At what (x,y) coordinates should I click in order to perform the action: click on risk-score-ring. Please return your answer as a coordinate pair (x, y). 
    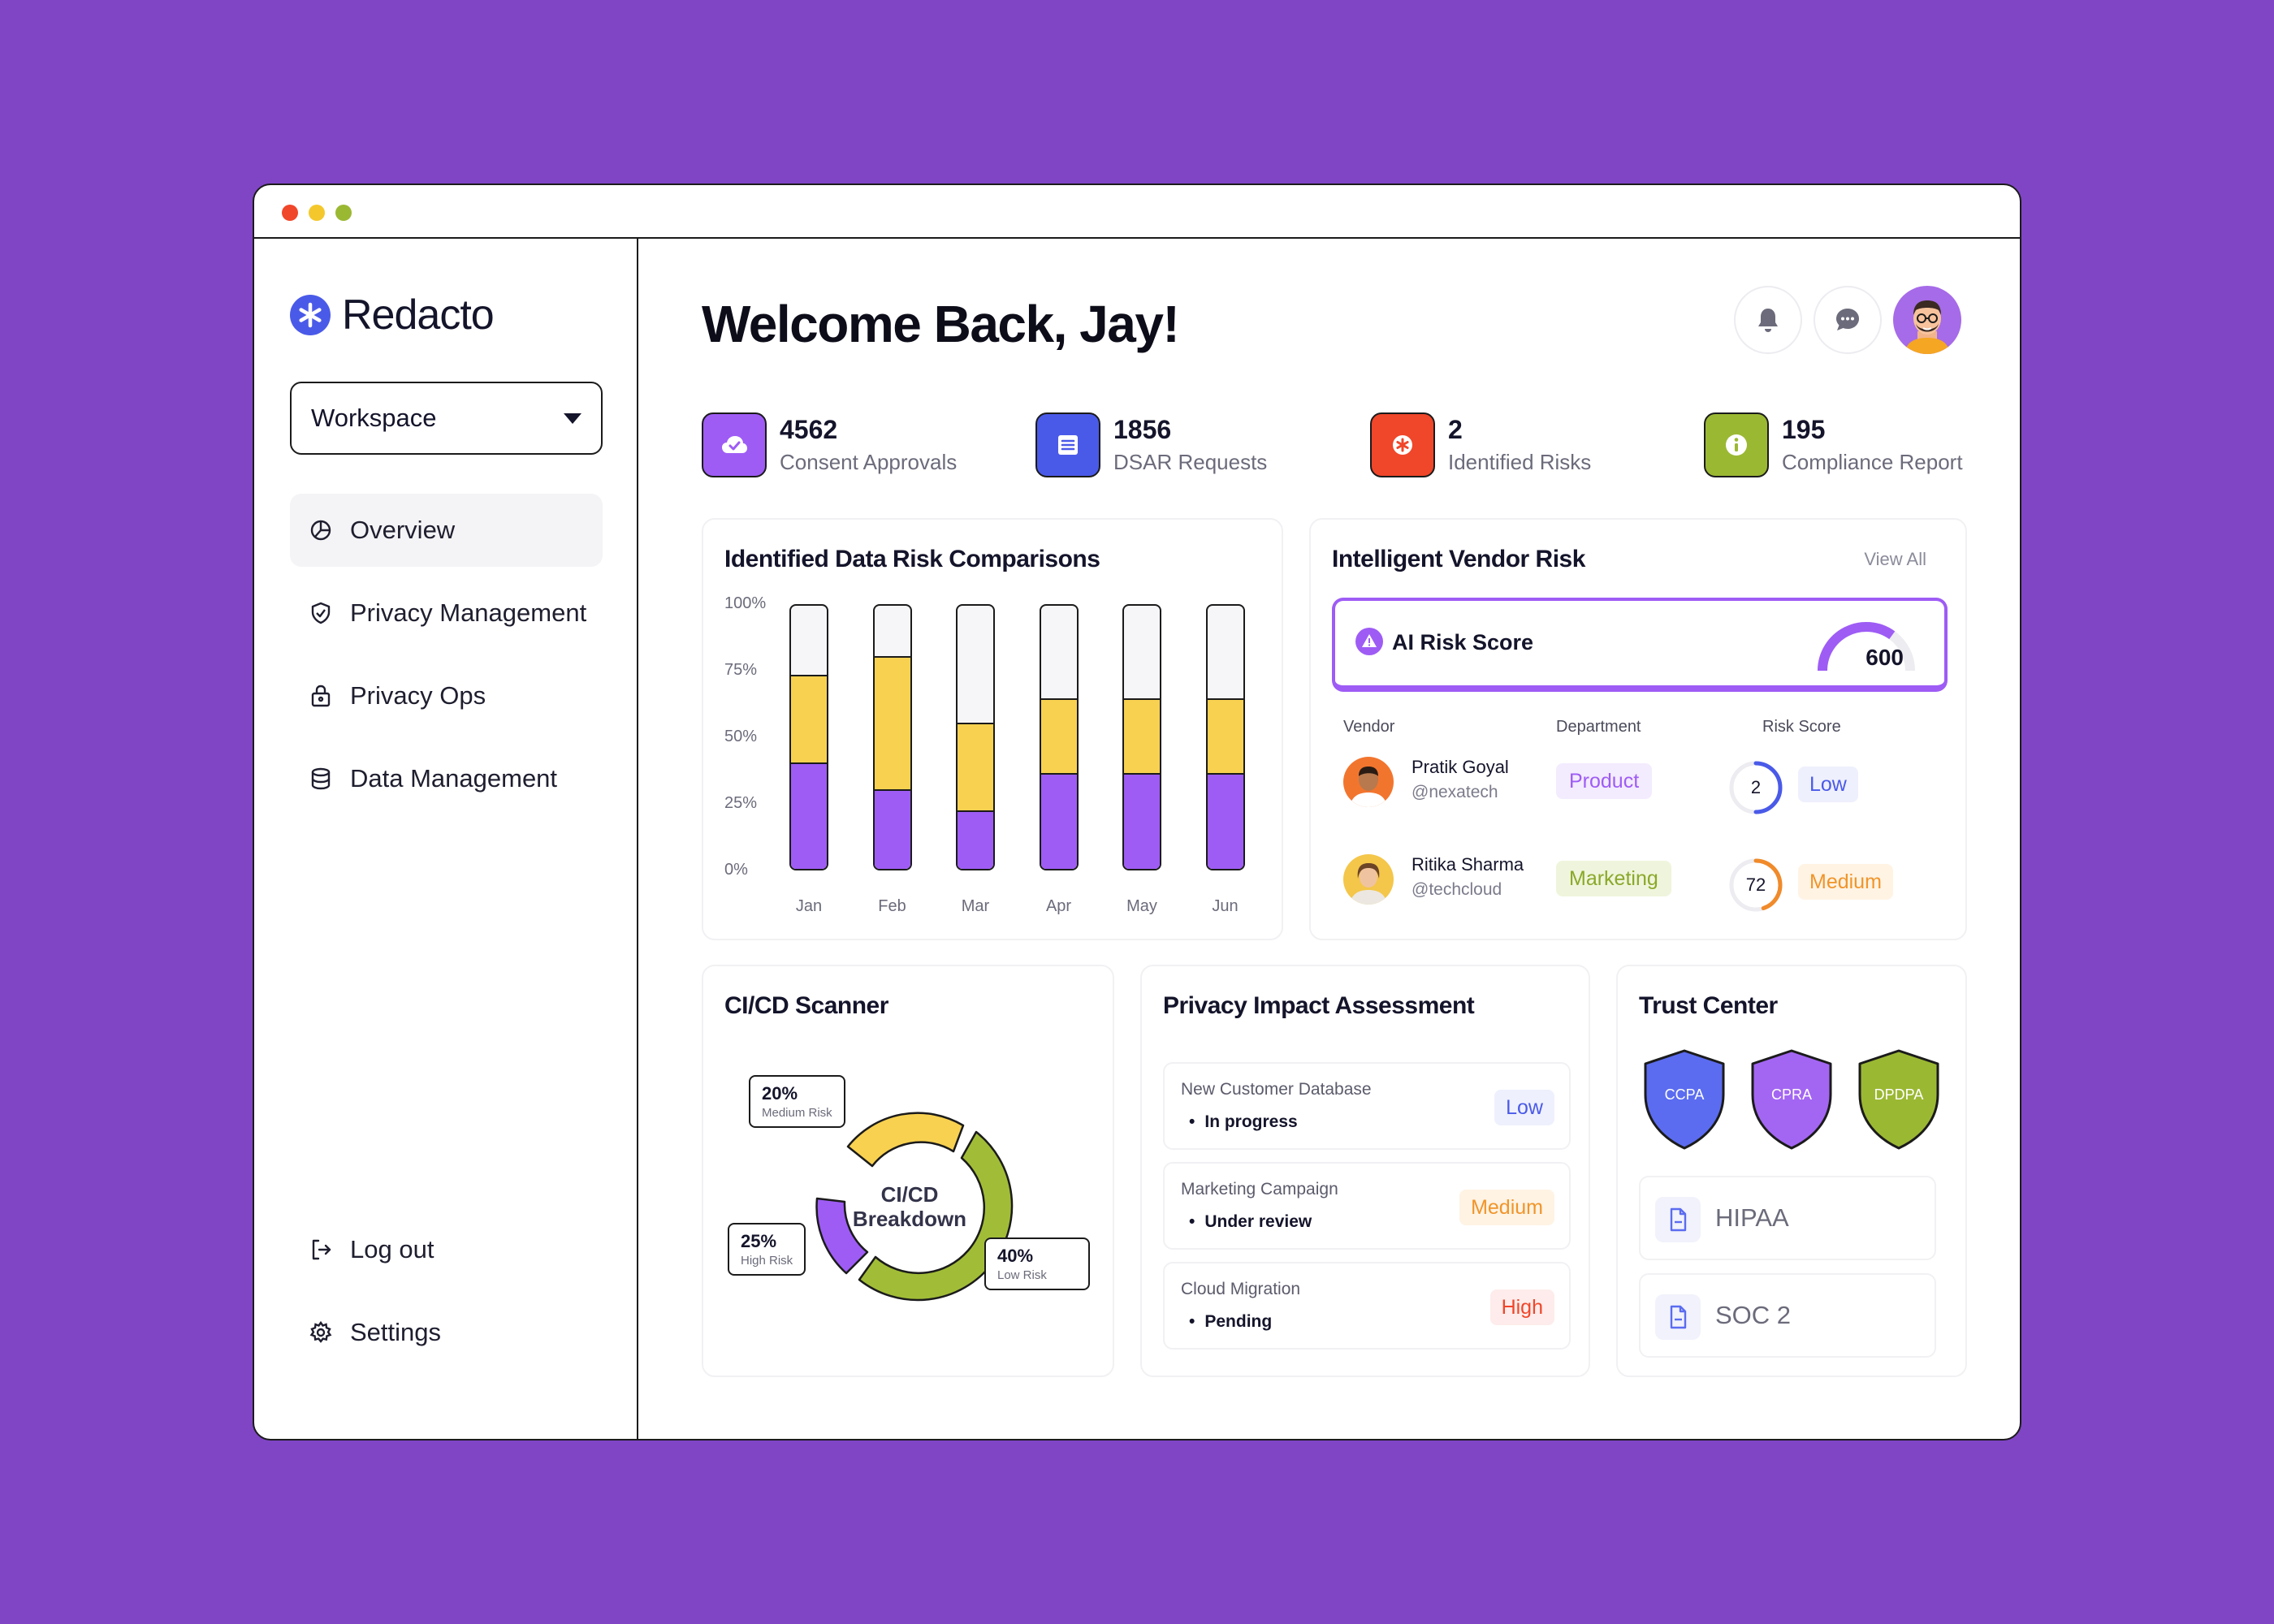
    Looking at the image, I should click on (1756, 788).